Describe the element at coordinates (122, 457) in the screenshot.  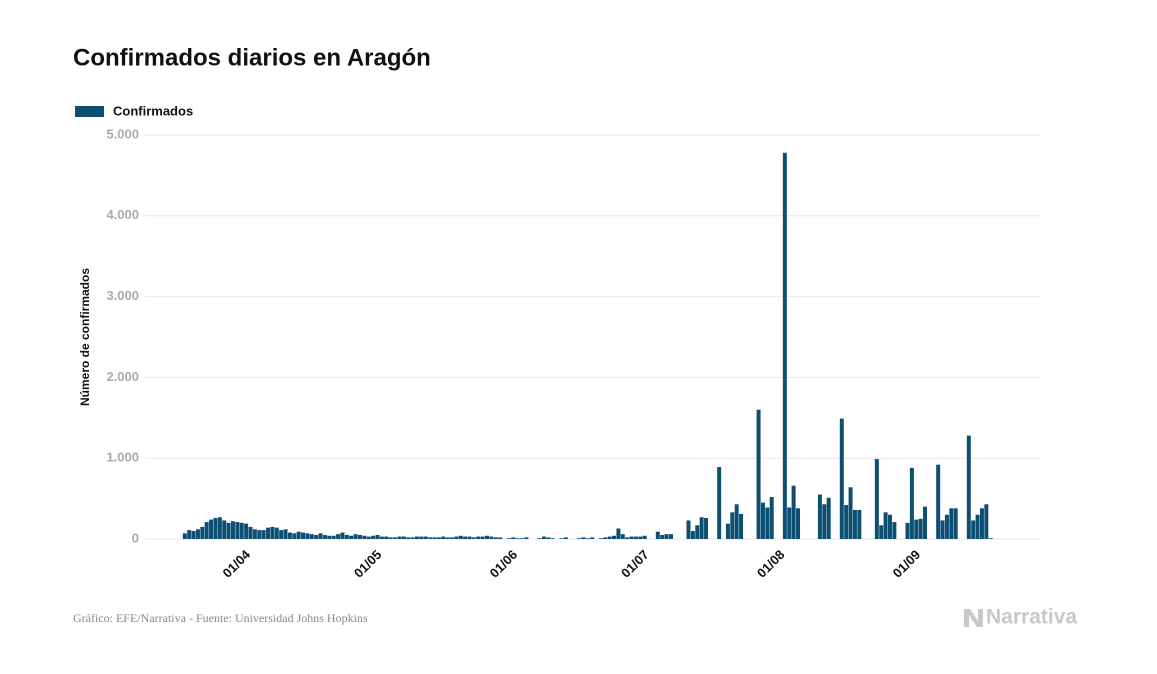
I see `y-tick-label: 1.000` at that location.